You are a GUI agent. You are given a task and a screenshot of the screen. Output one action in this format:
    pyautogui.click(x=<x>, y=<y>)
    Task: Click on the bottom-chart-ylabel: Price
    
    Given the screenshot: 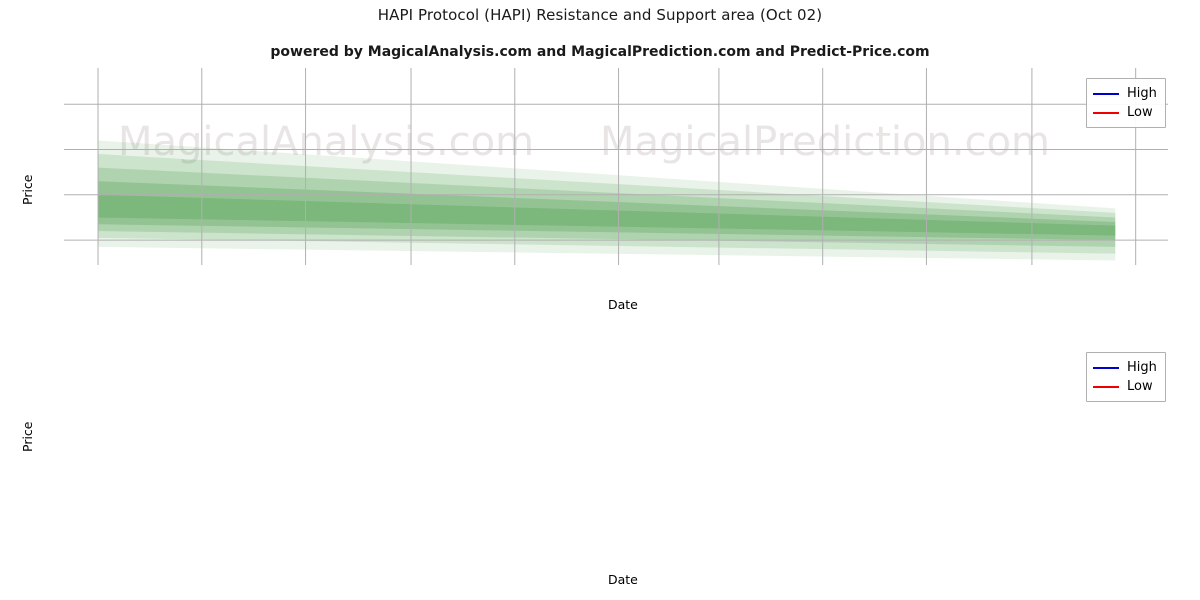 What is the action you would take?
    pyautogui.click(x=27, y=437)
    